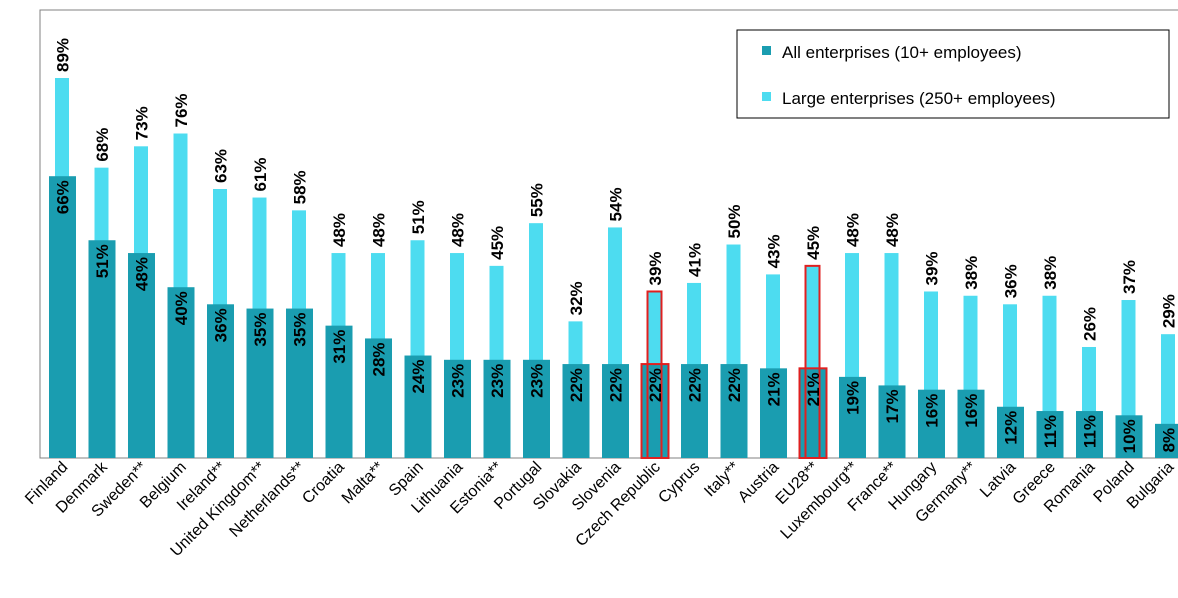 The image size is (1178, 598). I want to click on data-label-all-germany: 16%, so click(971, 411).